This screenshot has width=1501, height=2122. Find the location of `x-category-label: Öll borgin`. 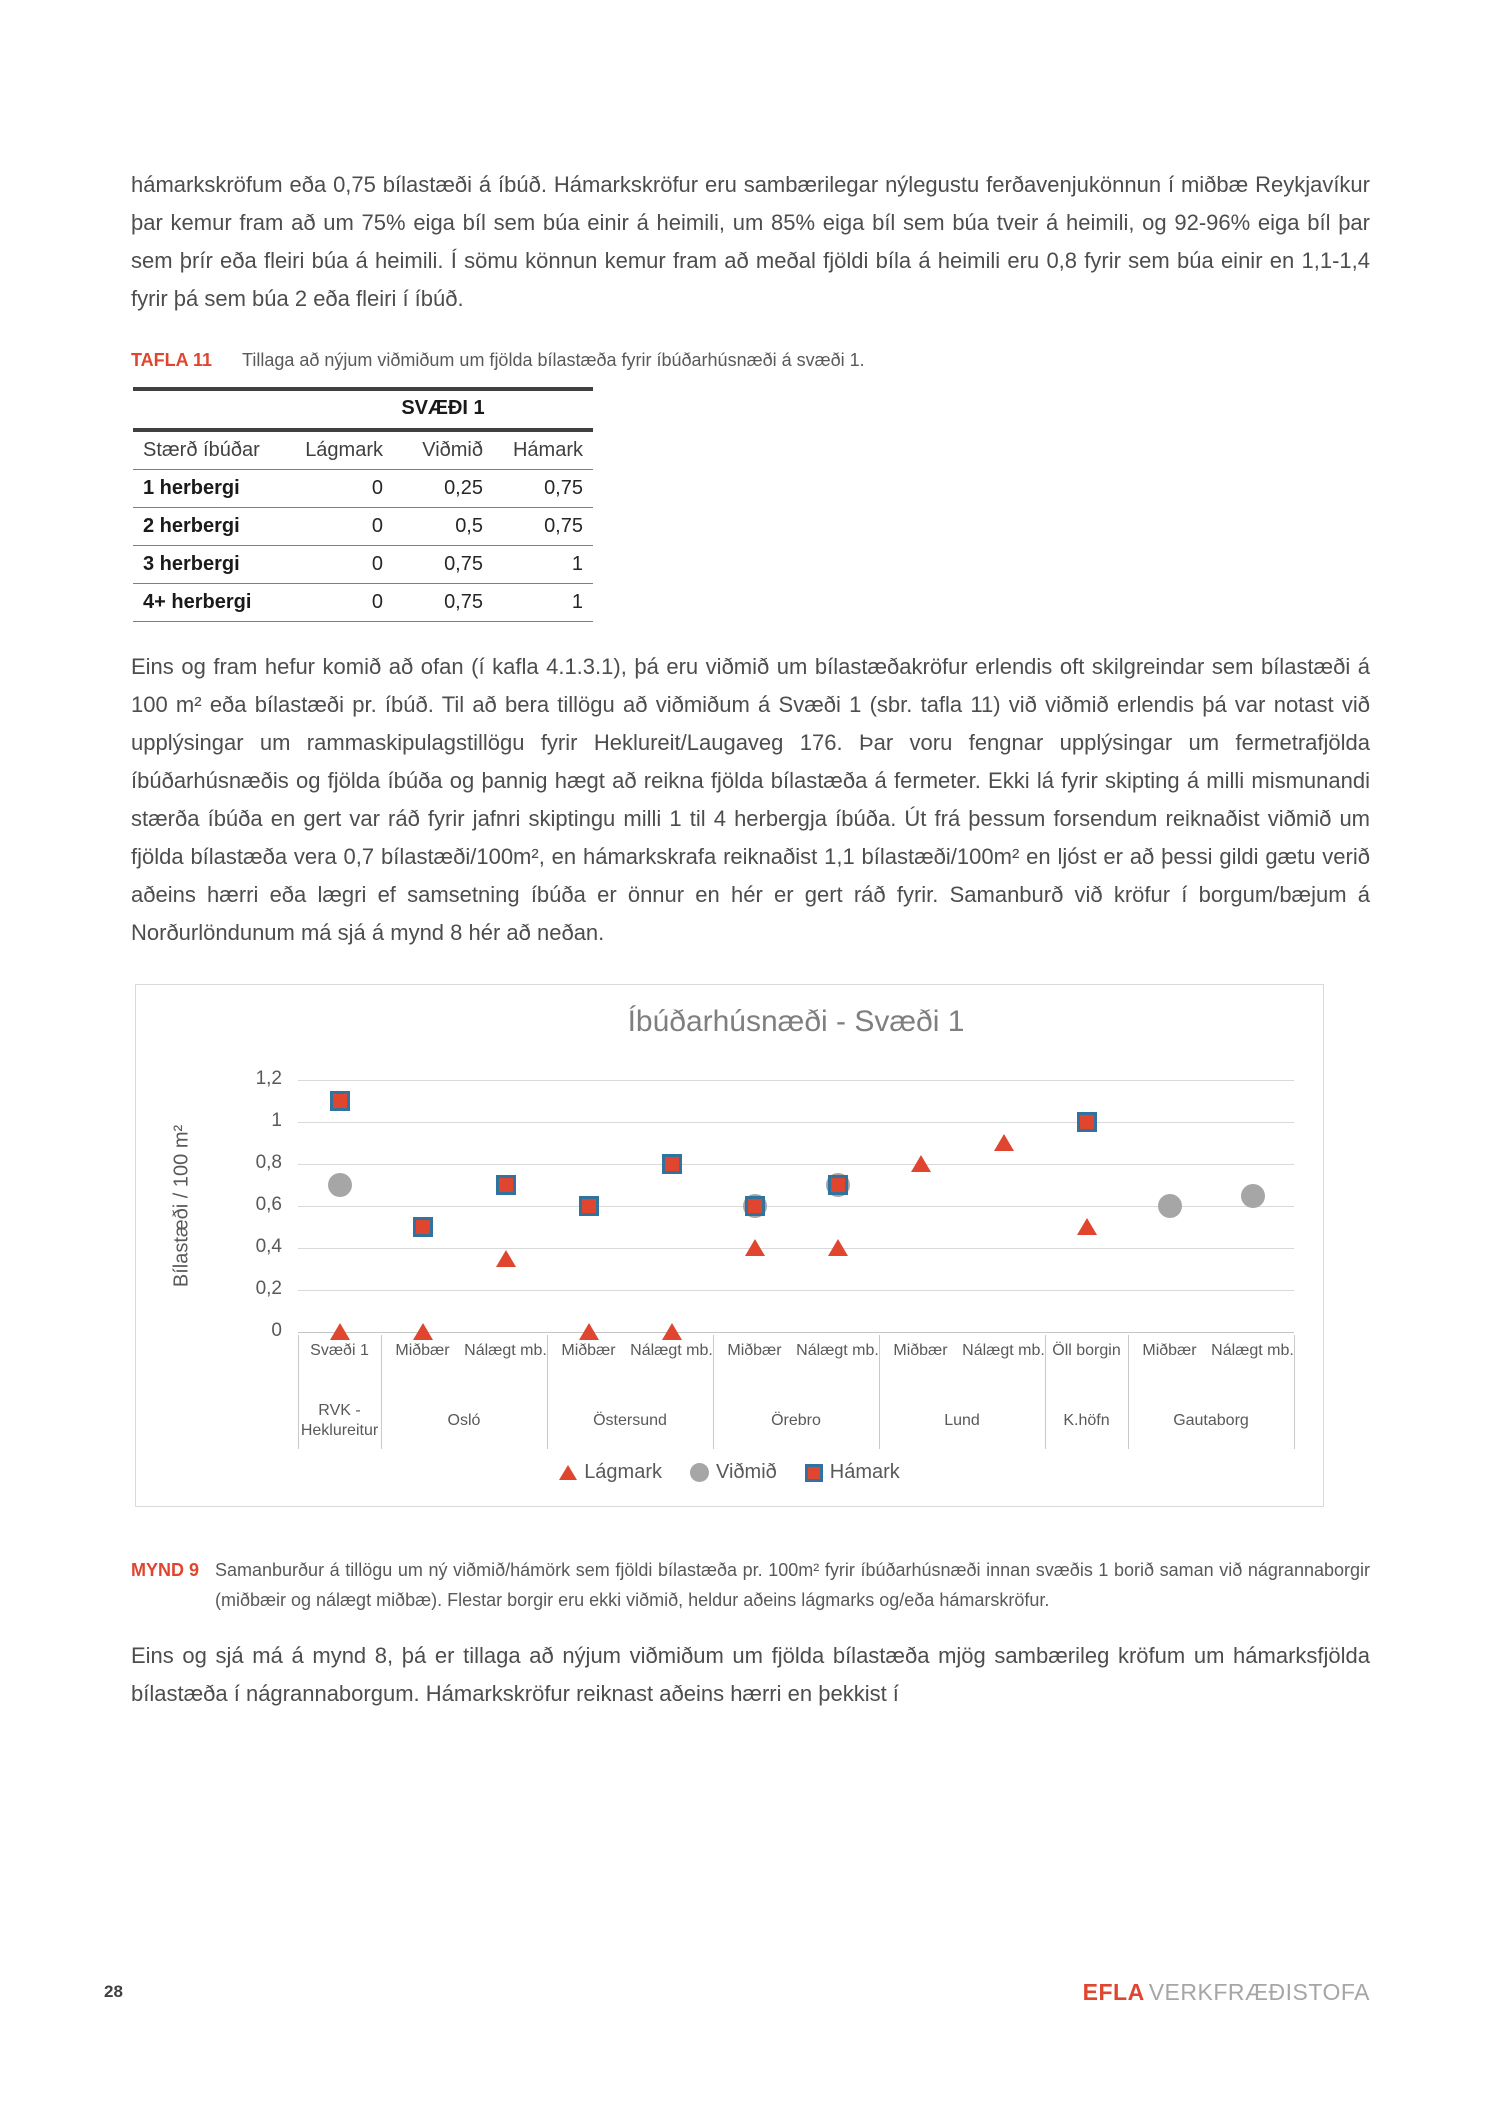

x-category-label: Öll borgin is located at coordinates (1086, 1350).